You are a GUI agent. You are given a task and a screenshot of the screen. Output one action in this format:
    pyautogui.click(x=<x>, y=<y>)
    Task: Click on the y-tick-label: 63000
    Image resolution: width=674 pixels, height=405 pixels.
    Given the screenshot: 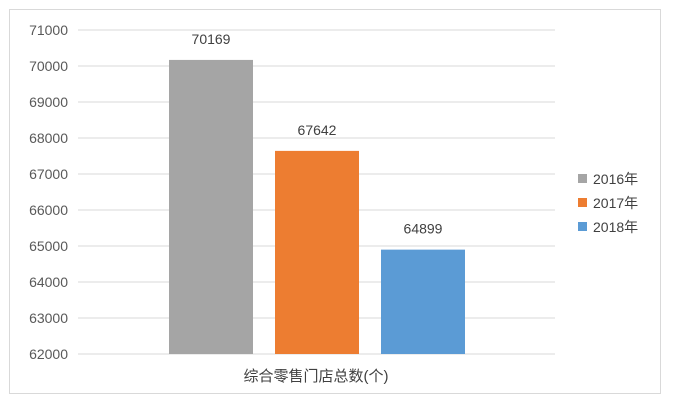 What is the action you would take?
    pyautogui.click(x=48, y=318)
    